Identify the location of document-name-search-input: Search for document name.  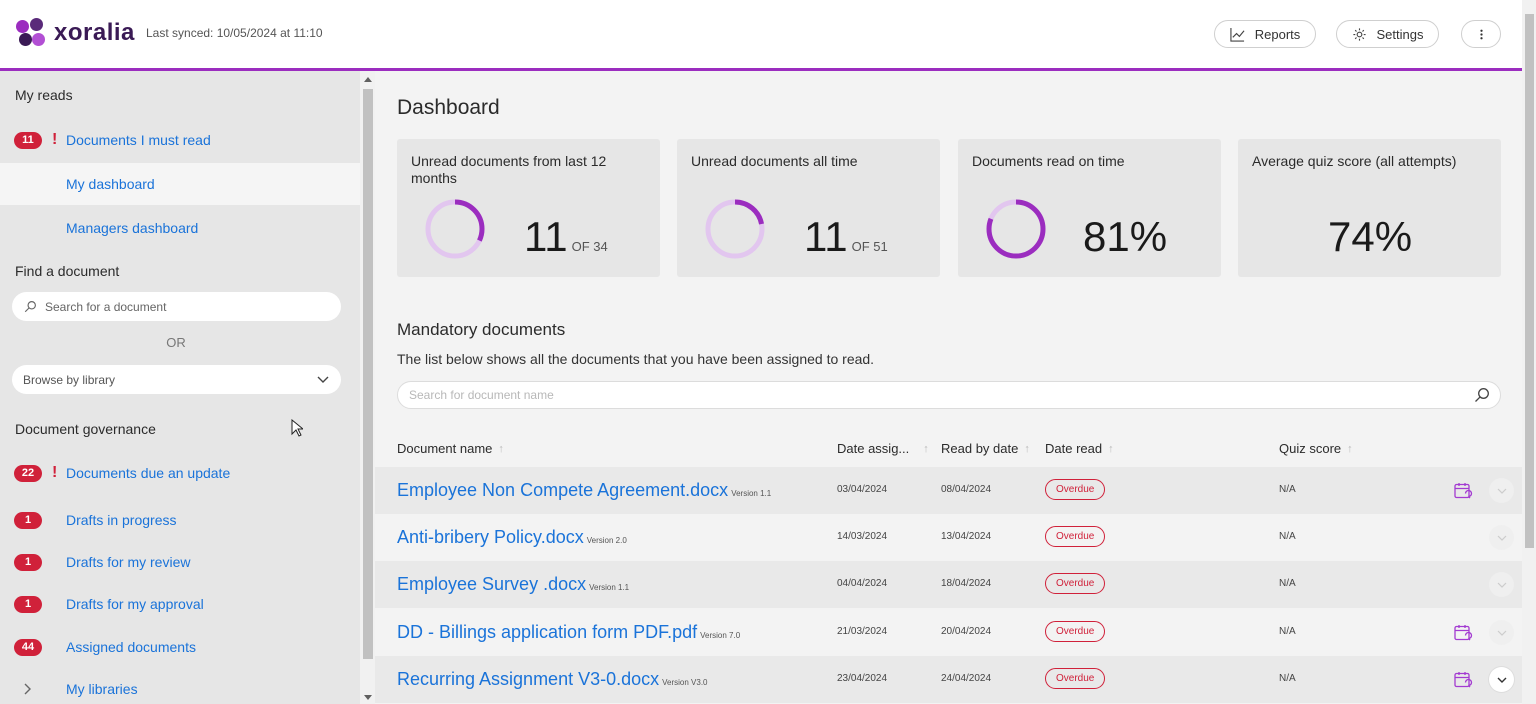
(949, 395).